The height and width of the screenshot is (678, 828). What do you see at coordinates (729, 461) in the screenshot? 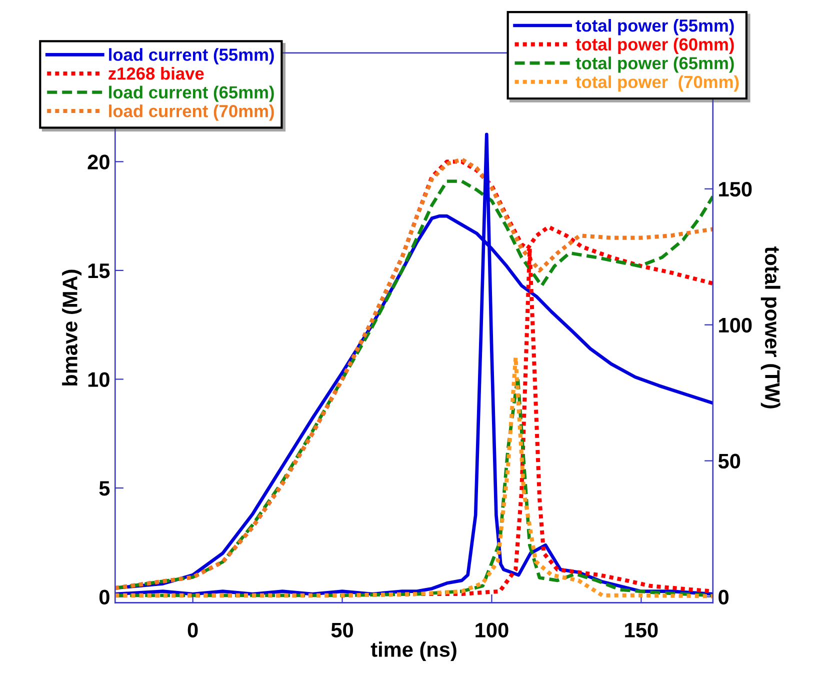
I see `y2-tick-label: 50` at bounding box center [729, 461].